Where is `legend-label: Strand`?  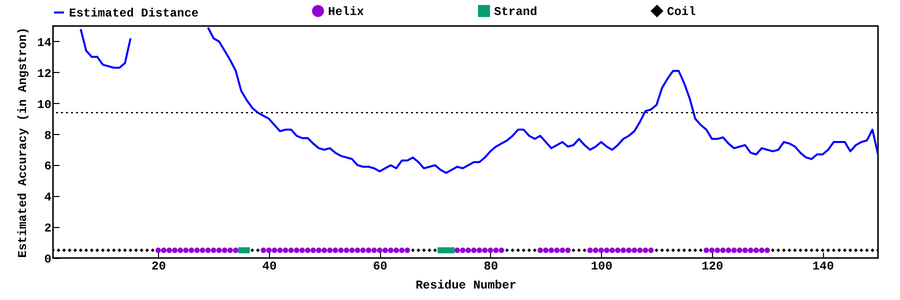
legend-label: Strand is located at coordinates (516, 12).